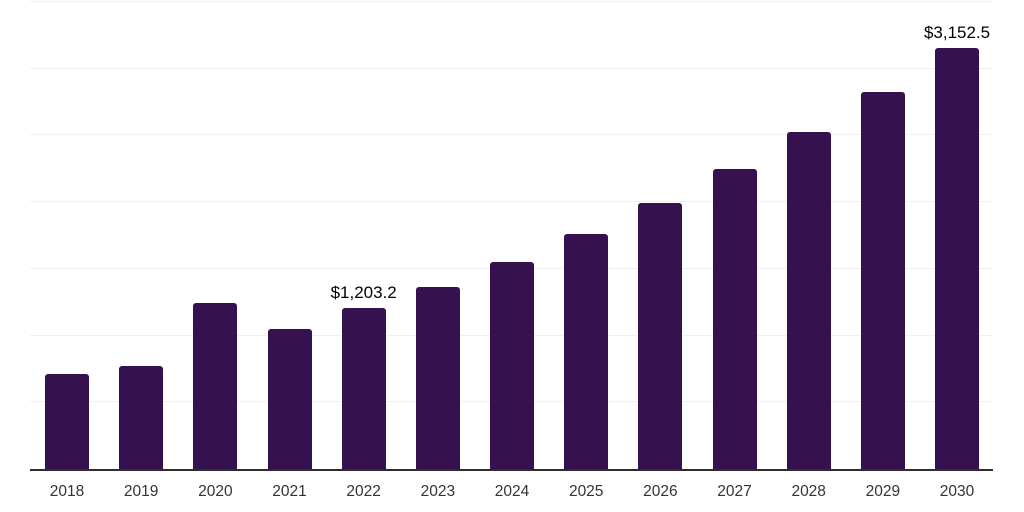 The image size is (1024, 512). I want to click on x-axis-line, so click(511, 470).